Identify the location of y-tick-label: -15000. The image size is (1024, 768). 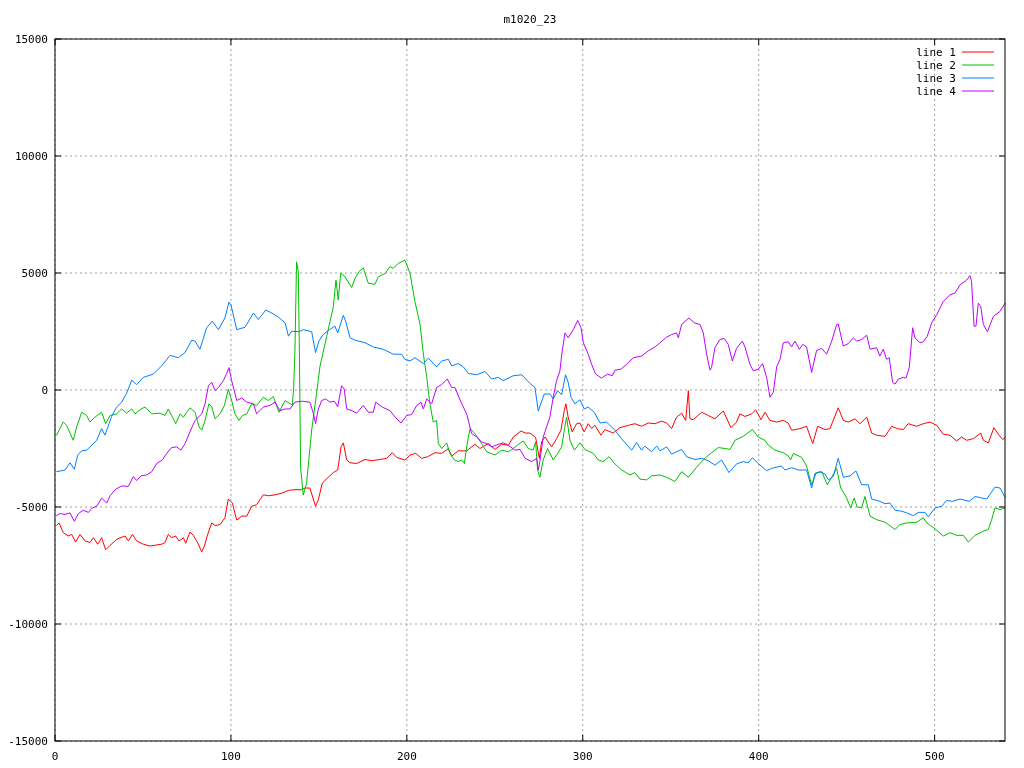
(28, 741).